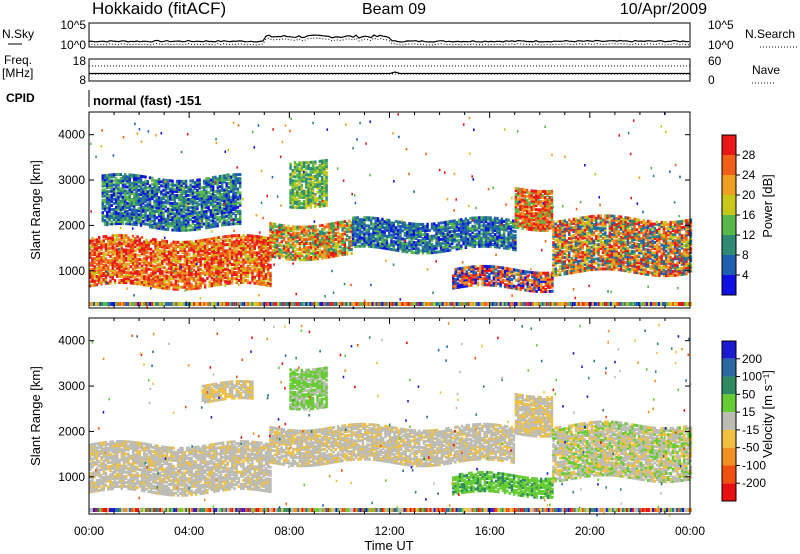 This screenshot has width=800, height=554. Describe the element at coordinates (663, 9) in the screenshot. I see `date-title: 10/Apr/2009` at that location.